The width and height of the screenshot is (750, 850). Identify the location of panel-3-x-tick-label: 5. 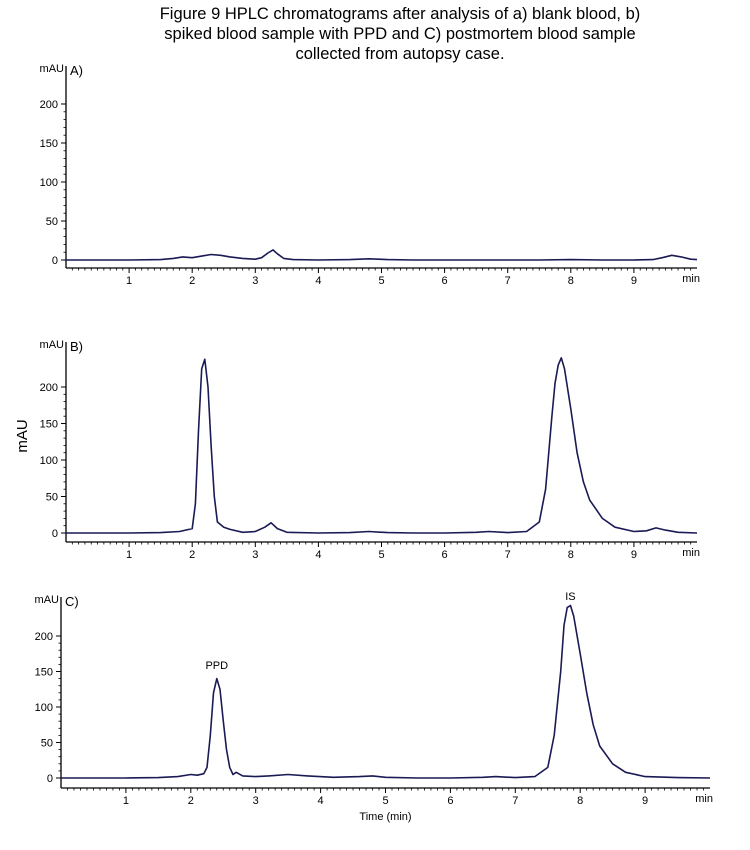
(385, 801).